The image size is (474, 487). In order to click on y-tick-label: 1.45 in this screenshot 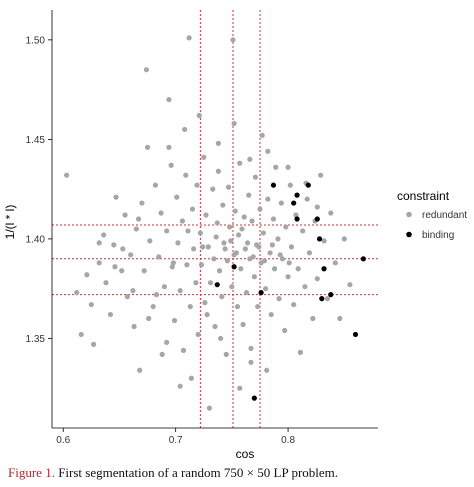, I will do `click(36, 140)`.